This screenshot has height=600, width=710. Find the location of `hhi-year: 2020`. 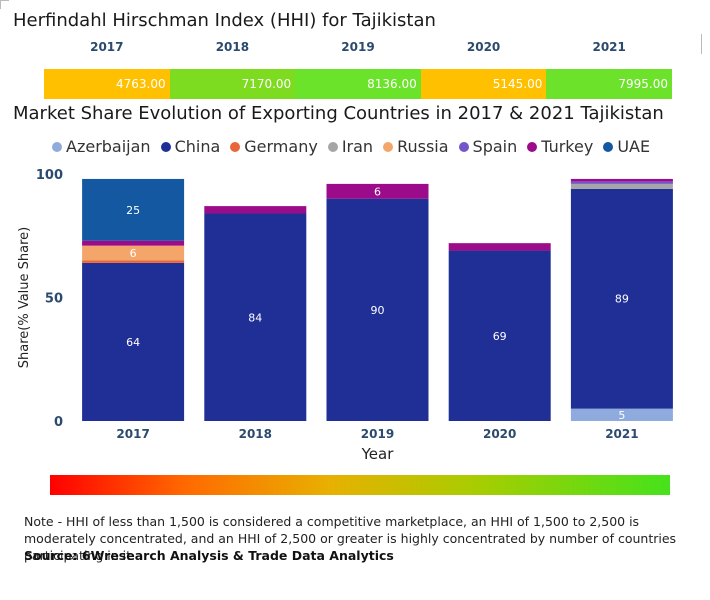

hhi-year: 2020 is located at coordinates (483, 47).